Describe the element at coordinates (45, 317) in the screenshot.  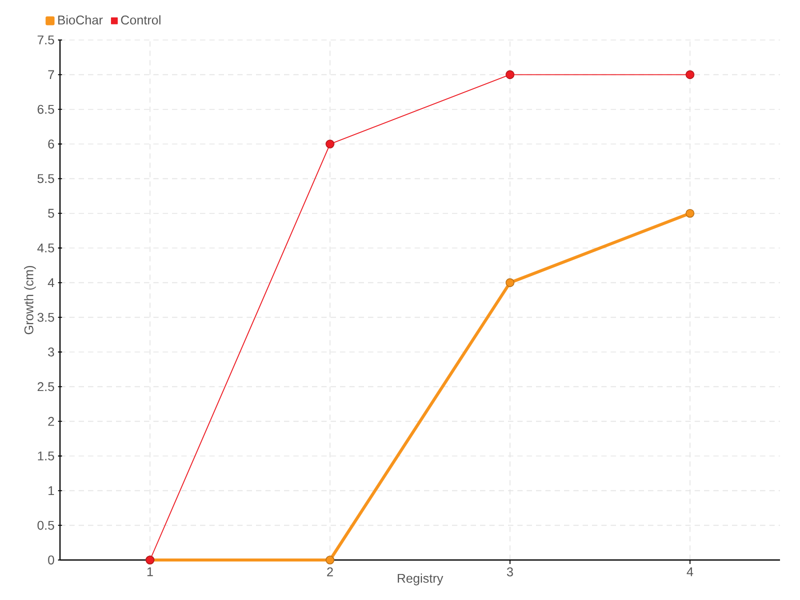
I see `y-tick-label: 3.5` at that location.